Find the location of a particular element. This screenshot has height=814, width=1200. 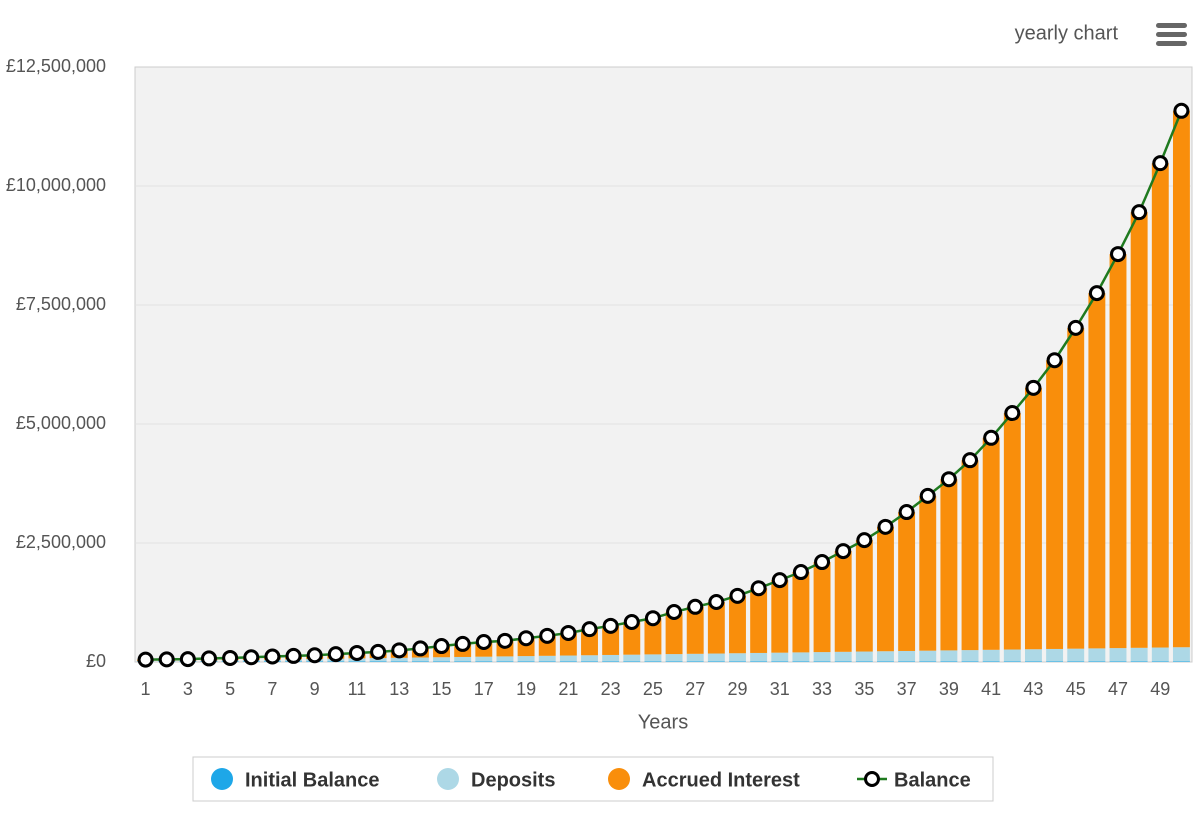

legend-label: Deposits is located at coordinates (513, 780).